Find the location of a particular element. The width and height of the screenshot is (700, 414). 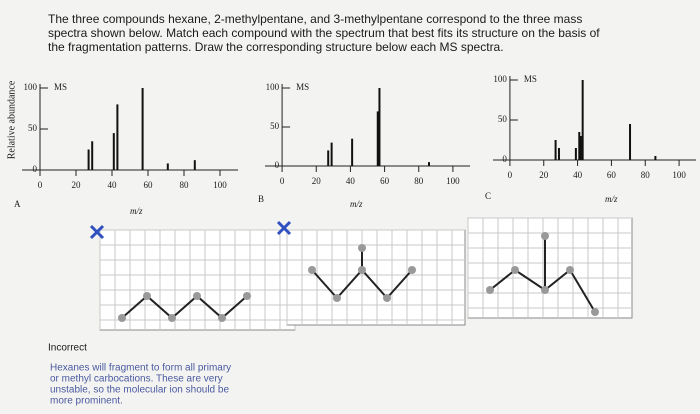

bond is located at coordinates (184, 307).